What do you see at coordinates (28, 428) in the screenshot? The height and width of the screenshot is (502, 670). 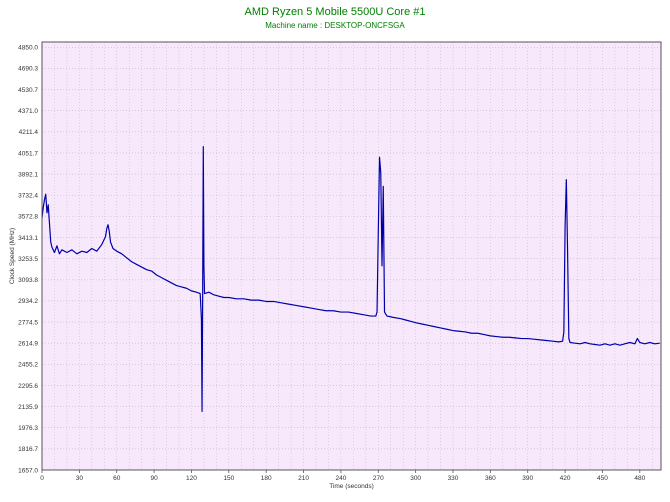 I see `y-tick-label: 1976.3` at bounding box center [28, 428].